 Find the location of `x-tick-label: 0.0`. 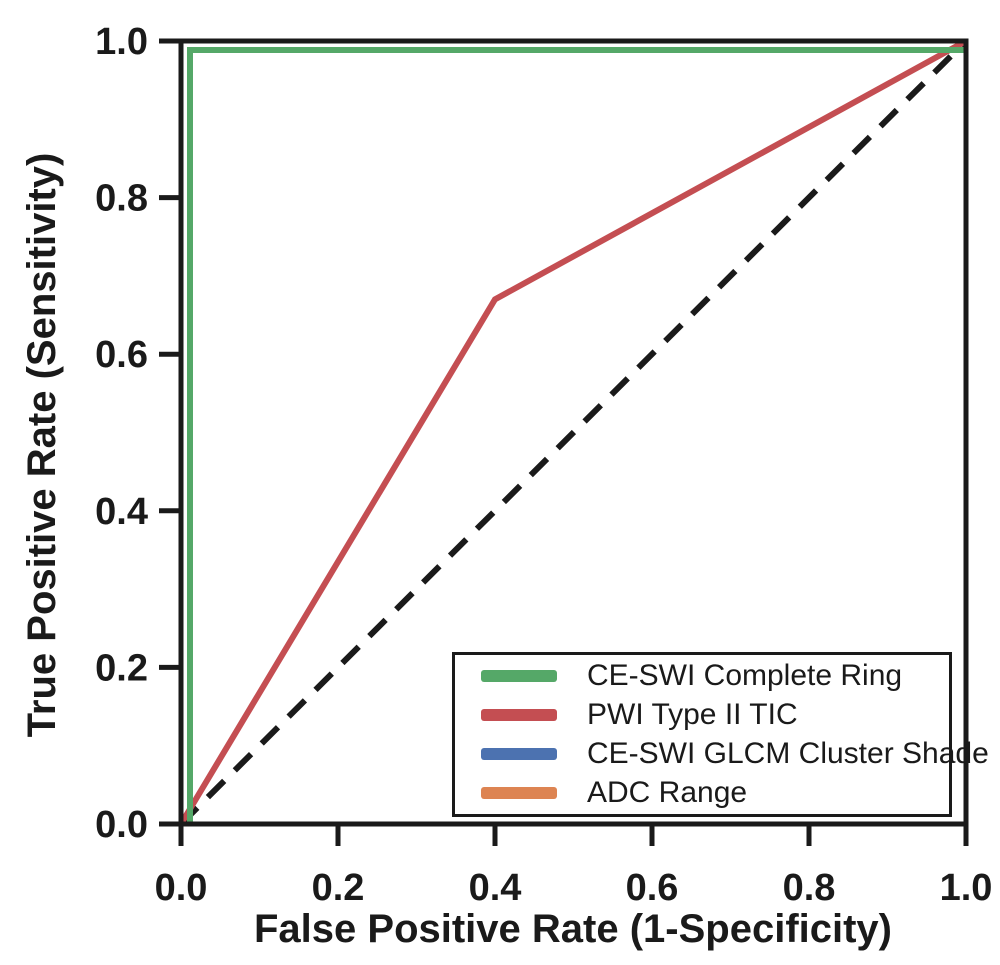

x-tick-label: 0.0 is located at coordinates (181, 888).